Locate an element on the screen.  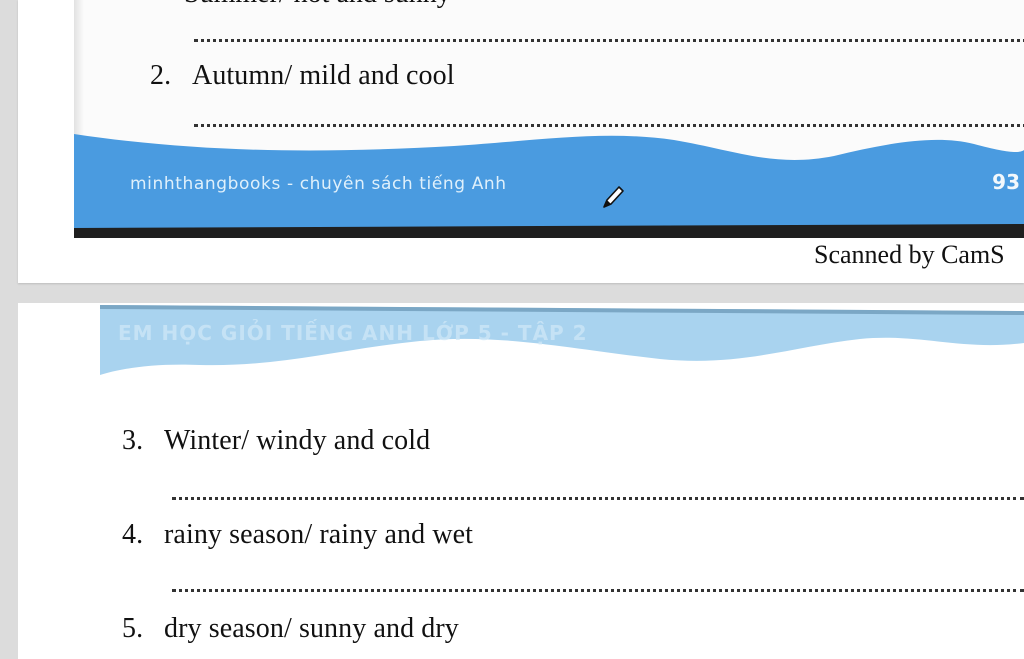
footer-wave-band is located at coordinates (549, 186).